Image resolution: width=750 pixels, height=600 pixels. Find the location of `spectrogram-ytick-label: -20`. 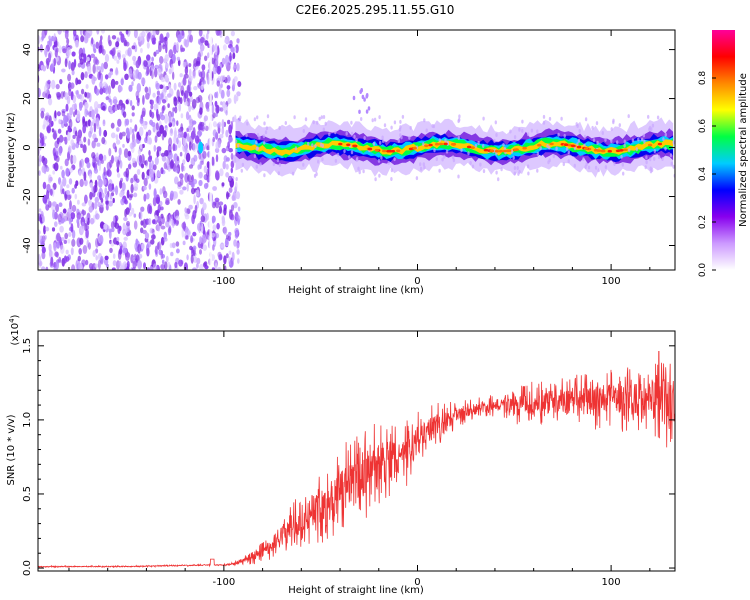

spectrogram-ytick-label: -20 is located at coordinates (27, 196).